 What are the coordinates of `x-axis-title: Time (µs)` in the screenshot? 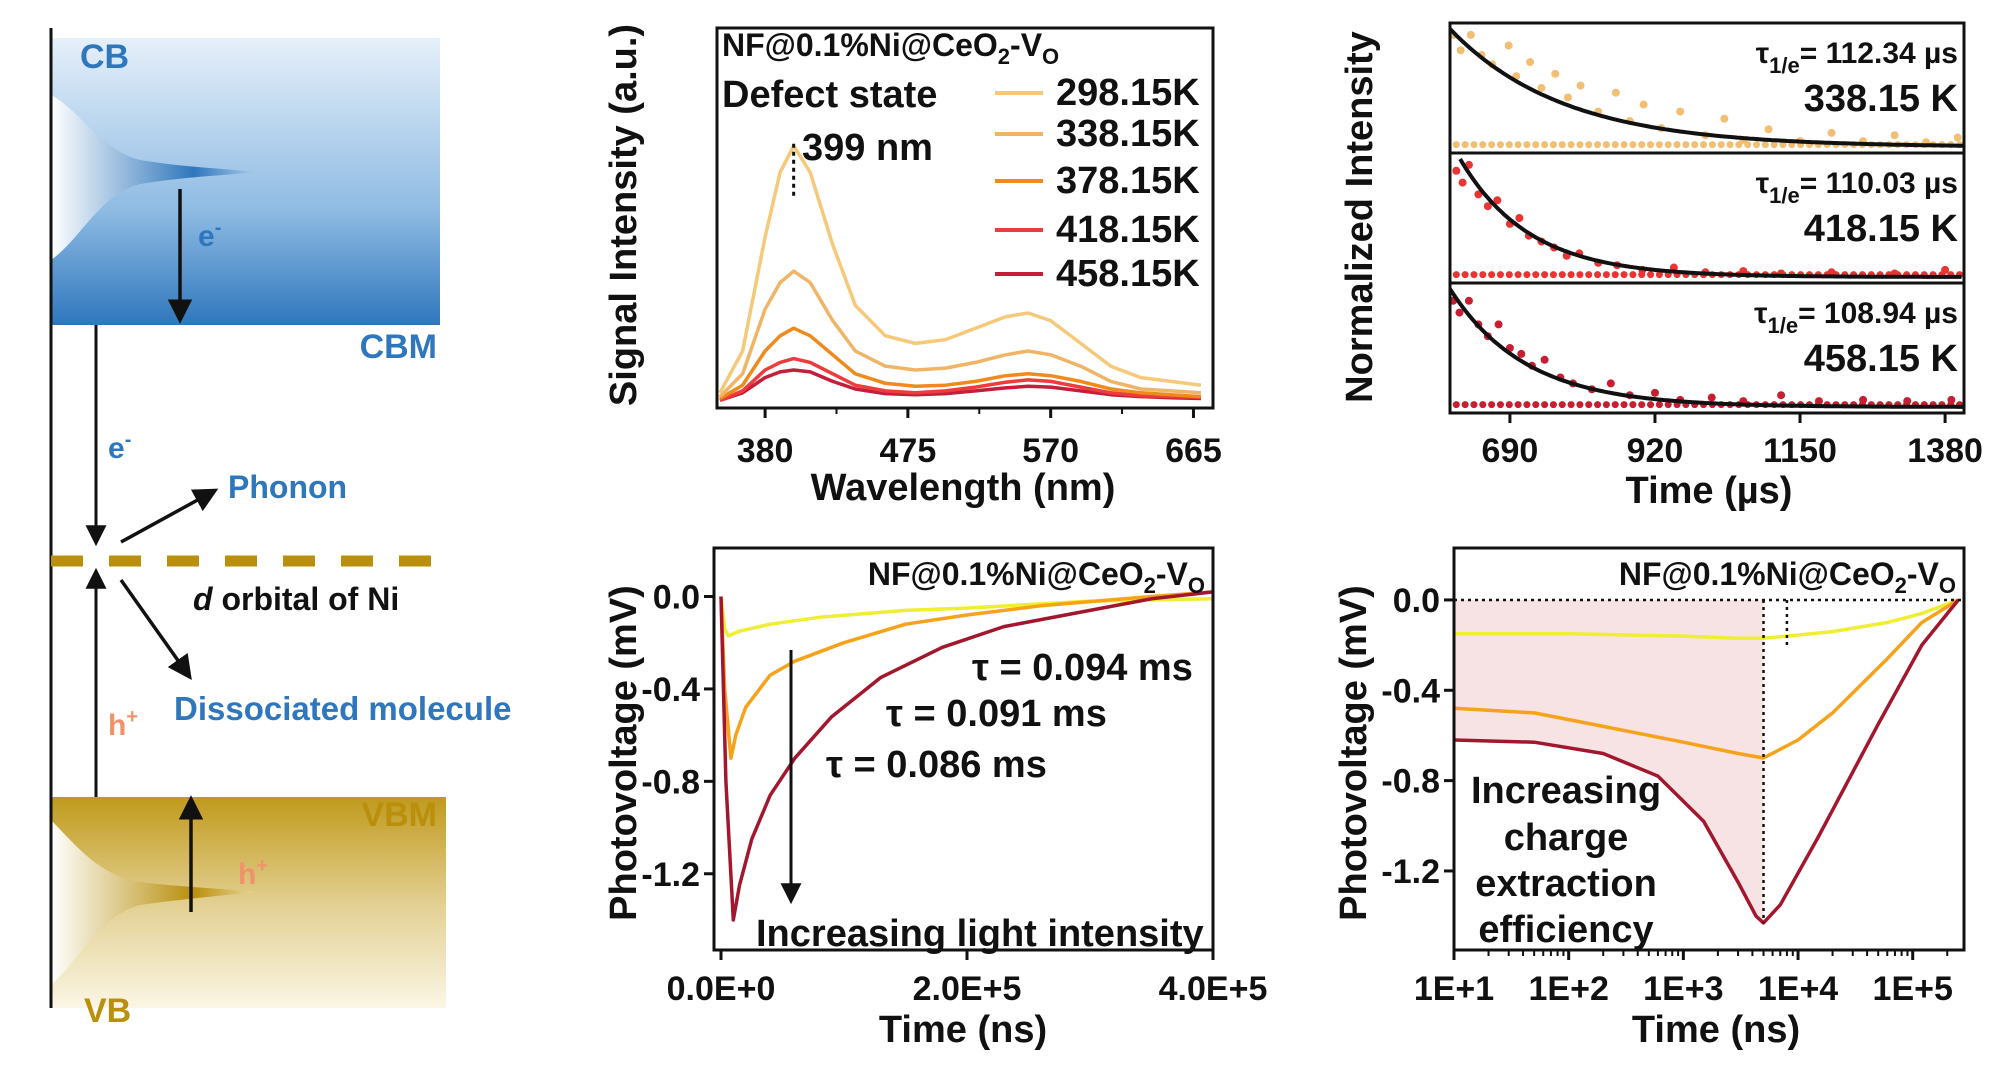 It's located at (1709, 491).